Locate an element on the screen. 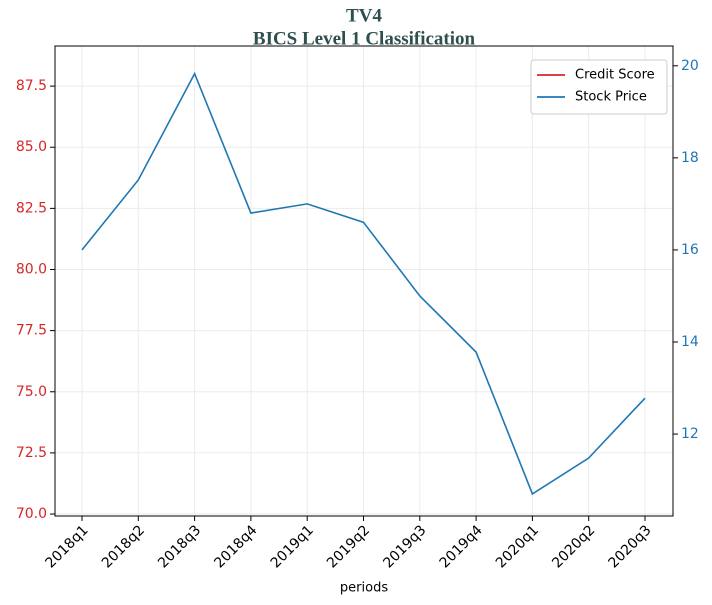 The width and height of the screenshot is (712, 605). y-tick-label: 77.5 is located at coordinates (31, 331).